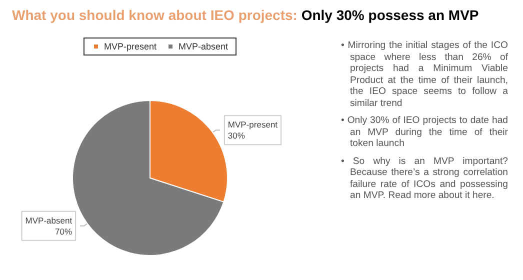 The height and width of the screenshot is (280, 523). I want to click on text: Only 30% possess an MVP, so click(390, 15).